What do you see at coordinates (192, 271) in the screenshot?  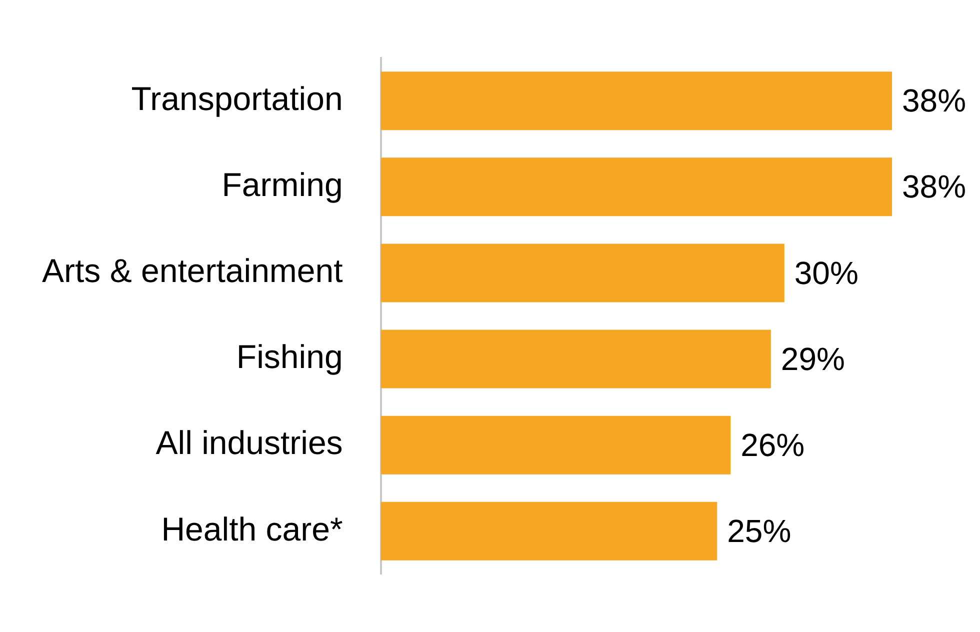 I see `y-tick-label: Arts & entertainment` at bounding box center [192, 271].